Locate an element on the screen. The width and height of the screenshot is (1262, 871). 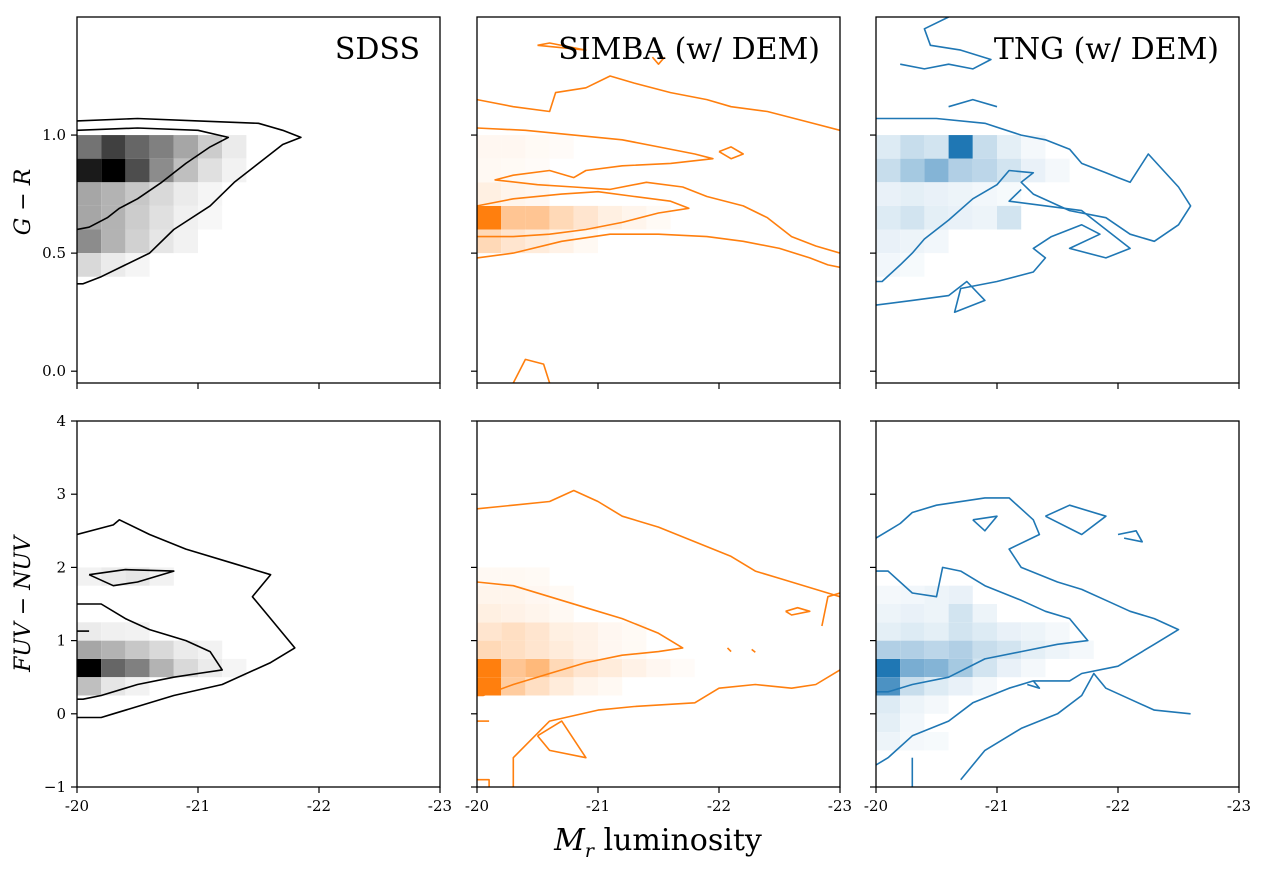
y-tick-label: 0.0 is located at coordinates (54, 371).